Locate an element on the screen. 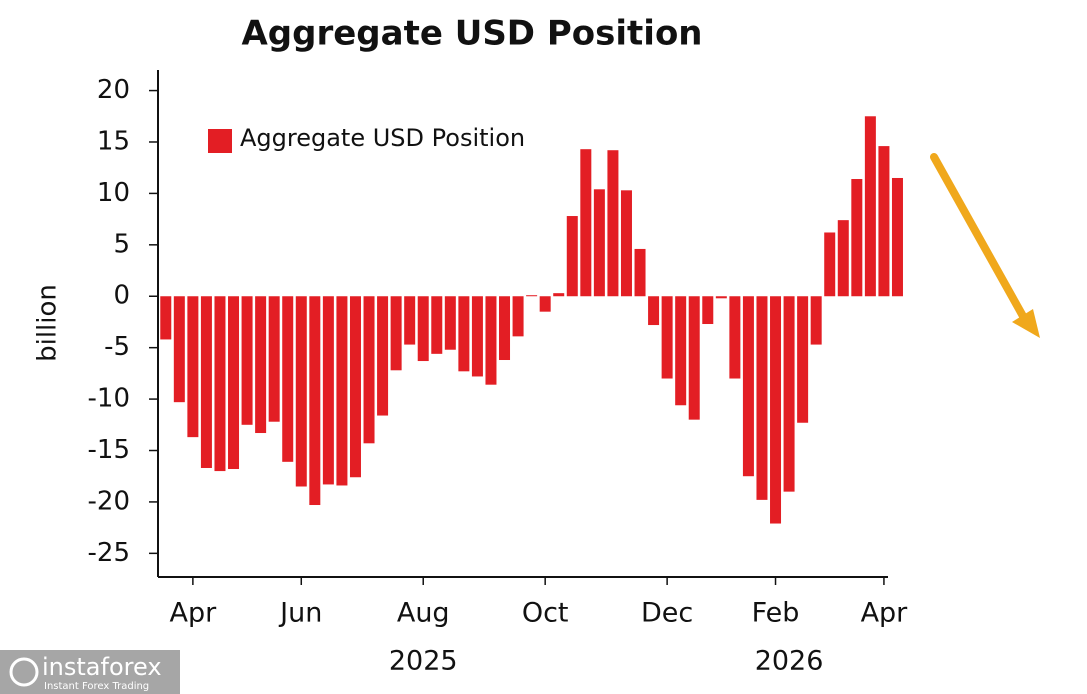  watermark-tagline: Instant Forex Trading is located at coordinates (96, 686).